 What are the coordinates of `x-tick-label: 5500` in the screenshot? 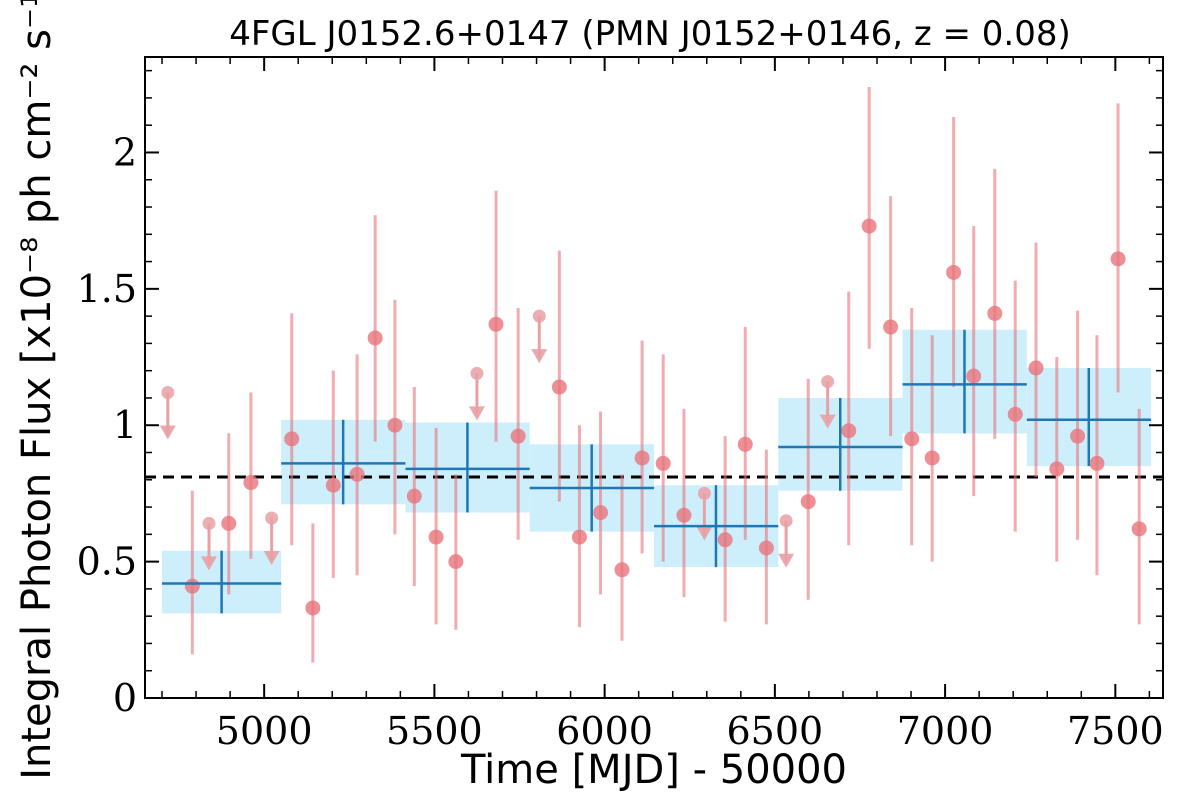 It's located at (434, 731).